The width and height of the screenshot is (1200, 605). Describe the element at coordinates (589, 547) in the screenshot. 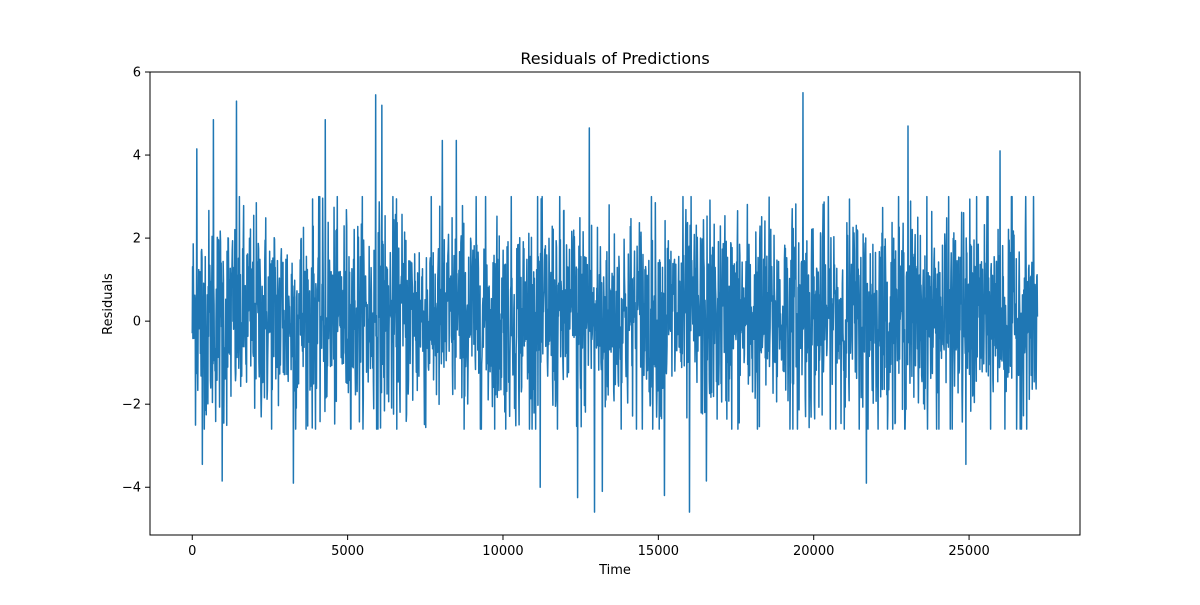

I see `x-axis: 0 5000 10000 15000 20000 25000` at that location.